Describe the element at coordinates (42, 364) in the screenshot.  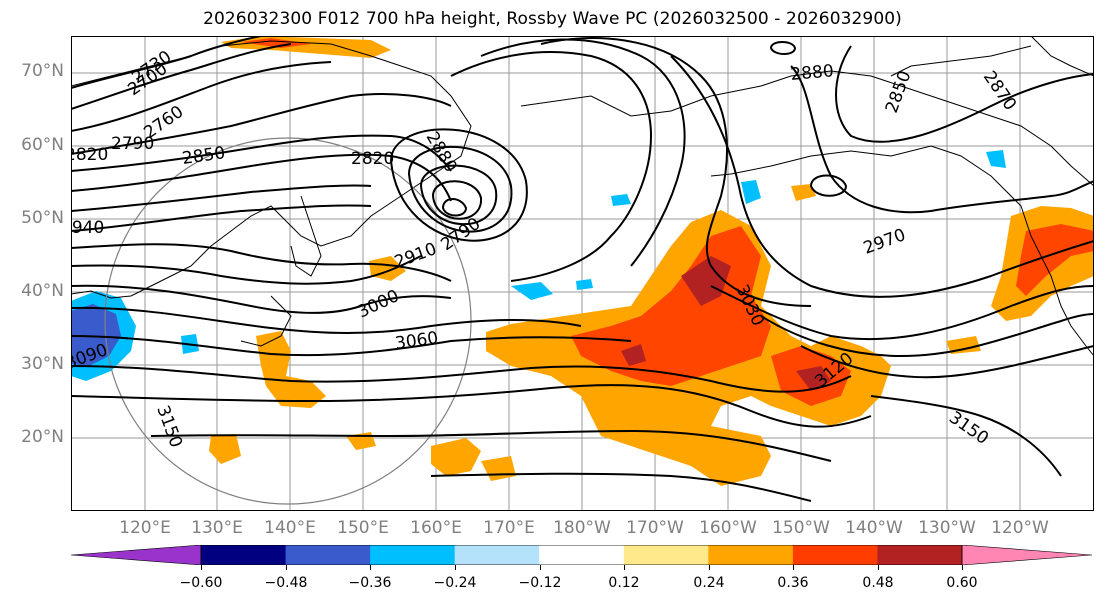
I see `lat-label-30n: 30°N` at that location.